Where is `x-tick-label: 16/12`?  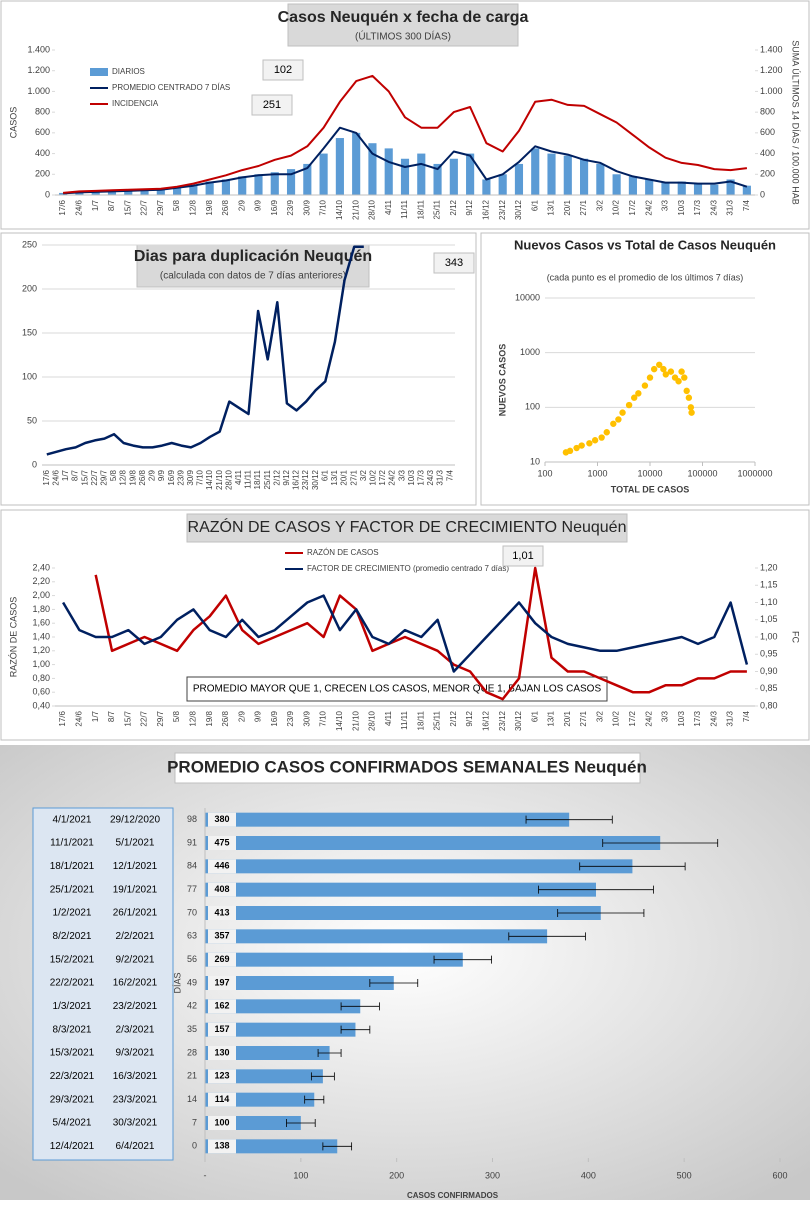
x-tick-label: 16/12 is located at coordinates (486, 720).